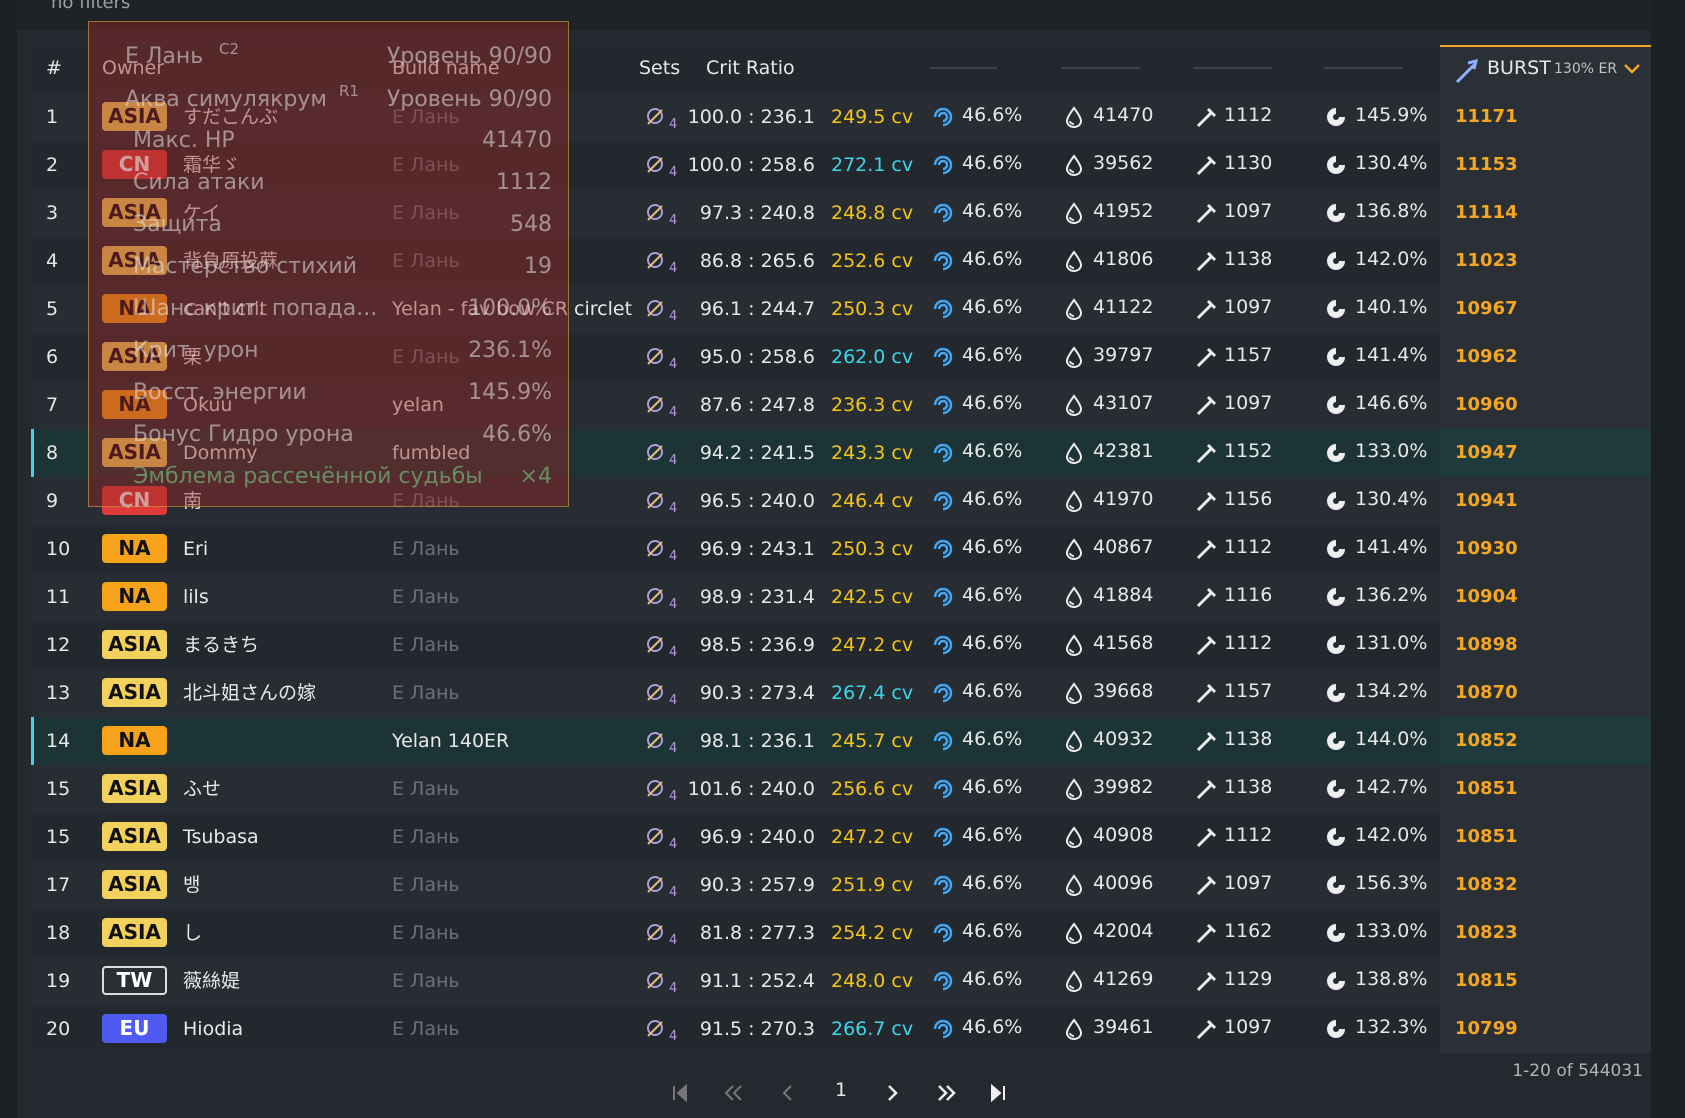 The width and height of the screenshot is (1685, 1118). Describe the element at coordinates (757, 501) in the screenshot. I see `crit-ratio: 96.5 : 240.0` at that location.